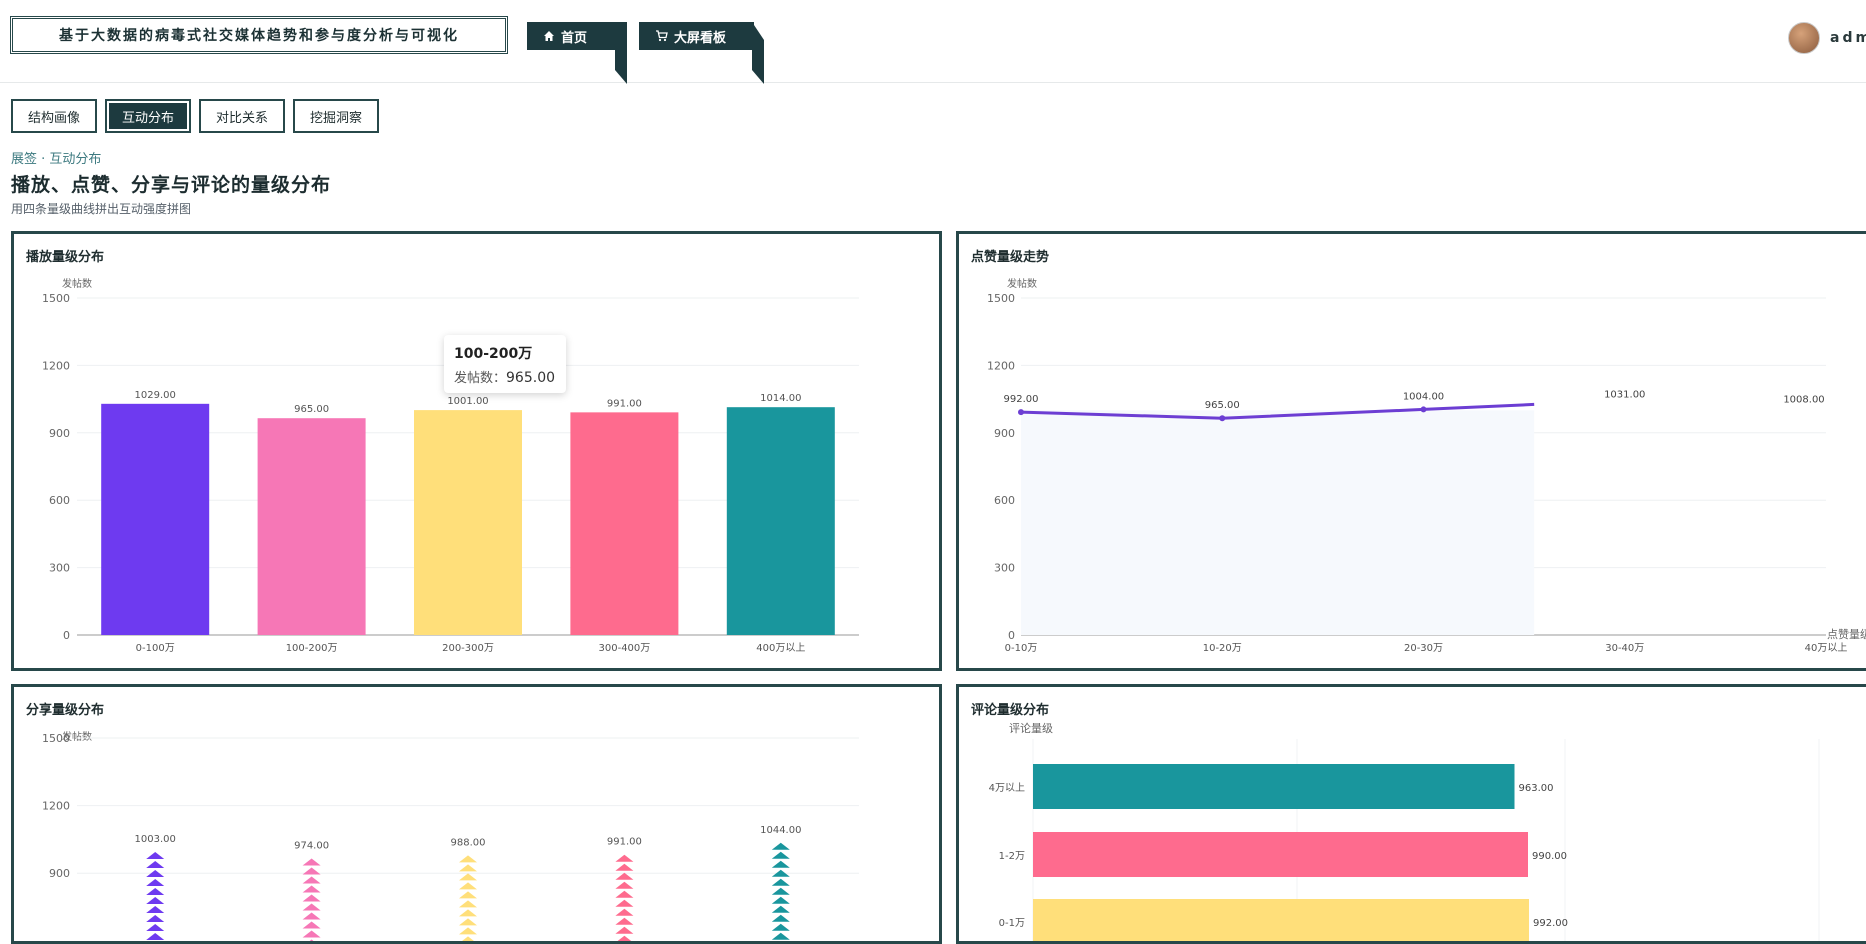 This screenshot has width=1866, height=944. Describe the element at coordinates (1827, 38) in the screenshot. I see `user-menu: admin` at that location.